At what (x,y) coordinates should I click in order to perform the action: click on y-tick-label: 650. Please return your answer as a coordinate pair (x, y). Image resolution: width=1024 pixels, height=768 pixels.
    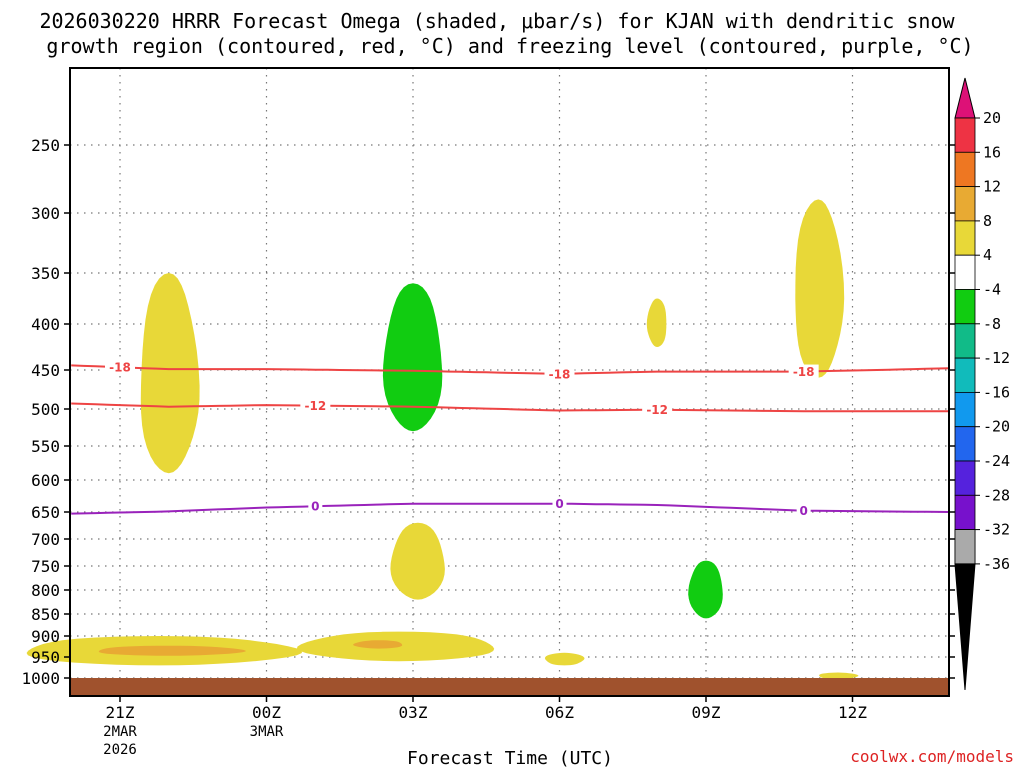
    Looking at the image, I should click on (45, 512).